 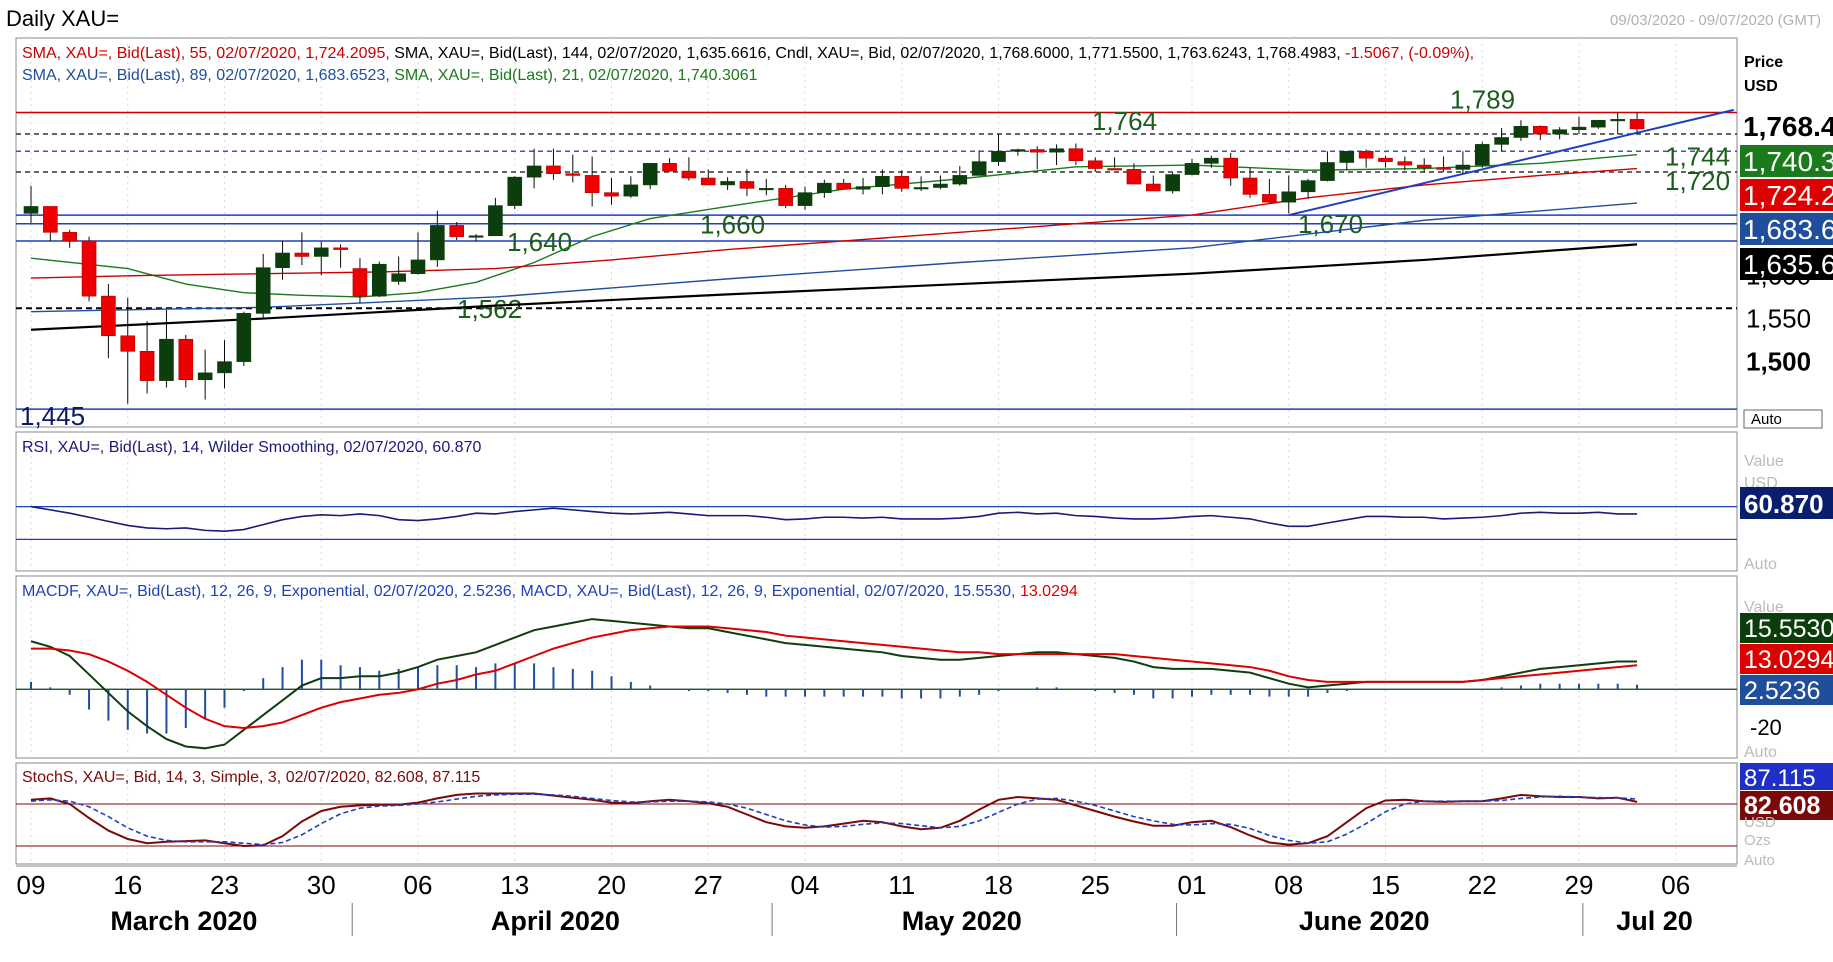 What do you see at coordinates (1786, 805) in the screenshot?
I see `stoch-k-value-box` at bounding box center [1786, 805].